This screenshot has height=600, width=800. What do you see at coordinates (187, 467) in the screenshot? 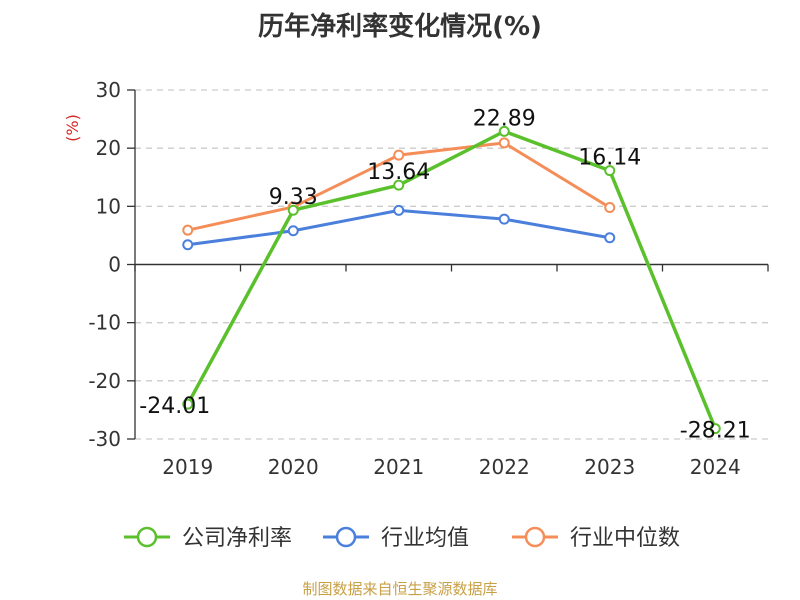
I see `x-tick-label: 2019` at bounding box center [187, 467].